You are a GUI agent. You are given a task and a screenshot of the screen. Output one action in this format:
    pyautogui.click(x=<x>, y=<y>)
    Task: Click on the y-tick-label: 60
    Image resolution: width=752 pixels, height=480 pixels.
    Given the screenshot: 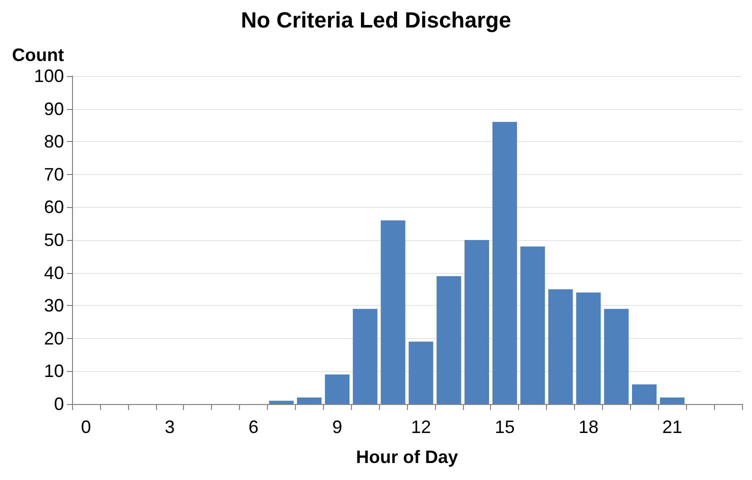 What is the action you would take?
    pyautogui.click(x=54, y=207)
    